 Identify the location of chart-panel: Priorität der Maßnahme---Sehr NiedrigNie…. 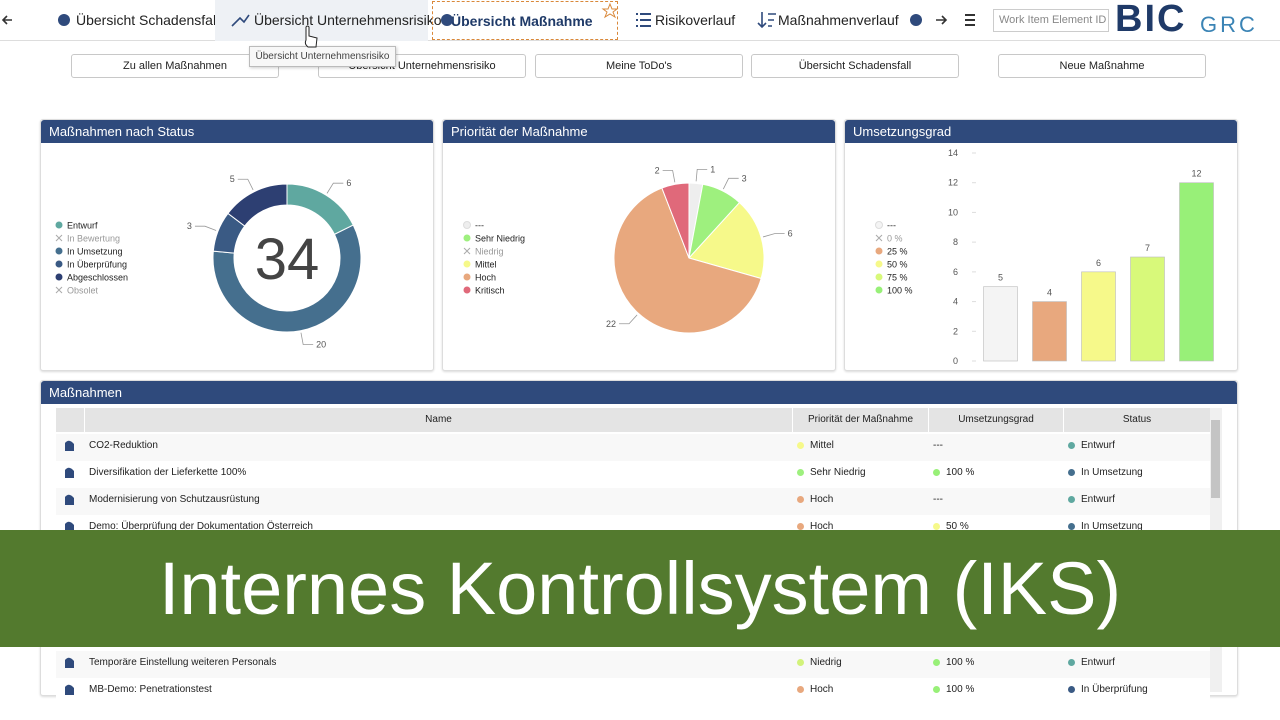
(639, 245).